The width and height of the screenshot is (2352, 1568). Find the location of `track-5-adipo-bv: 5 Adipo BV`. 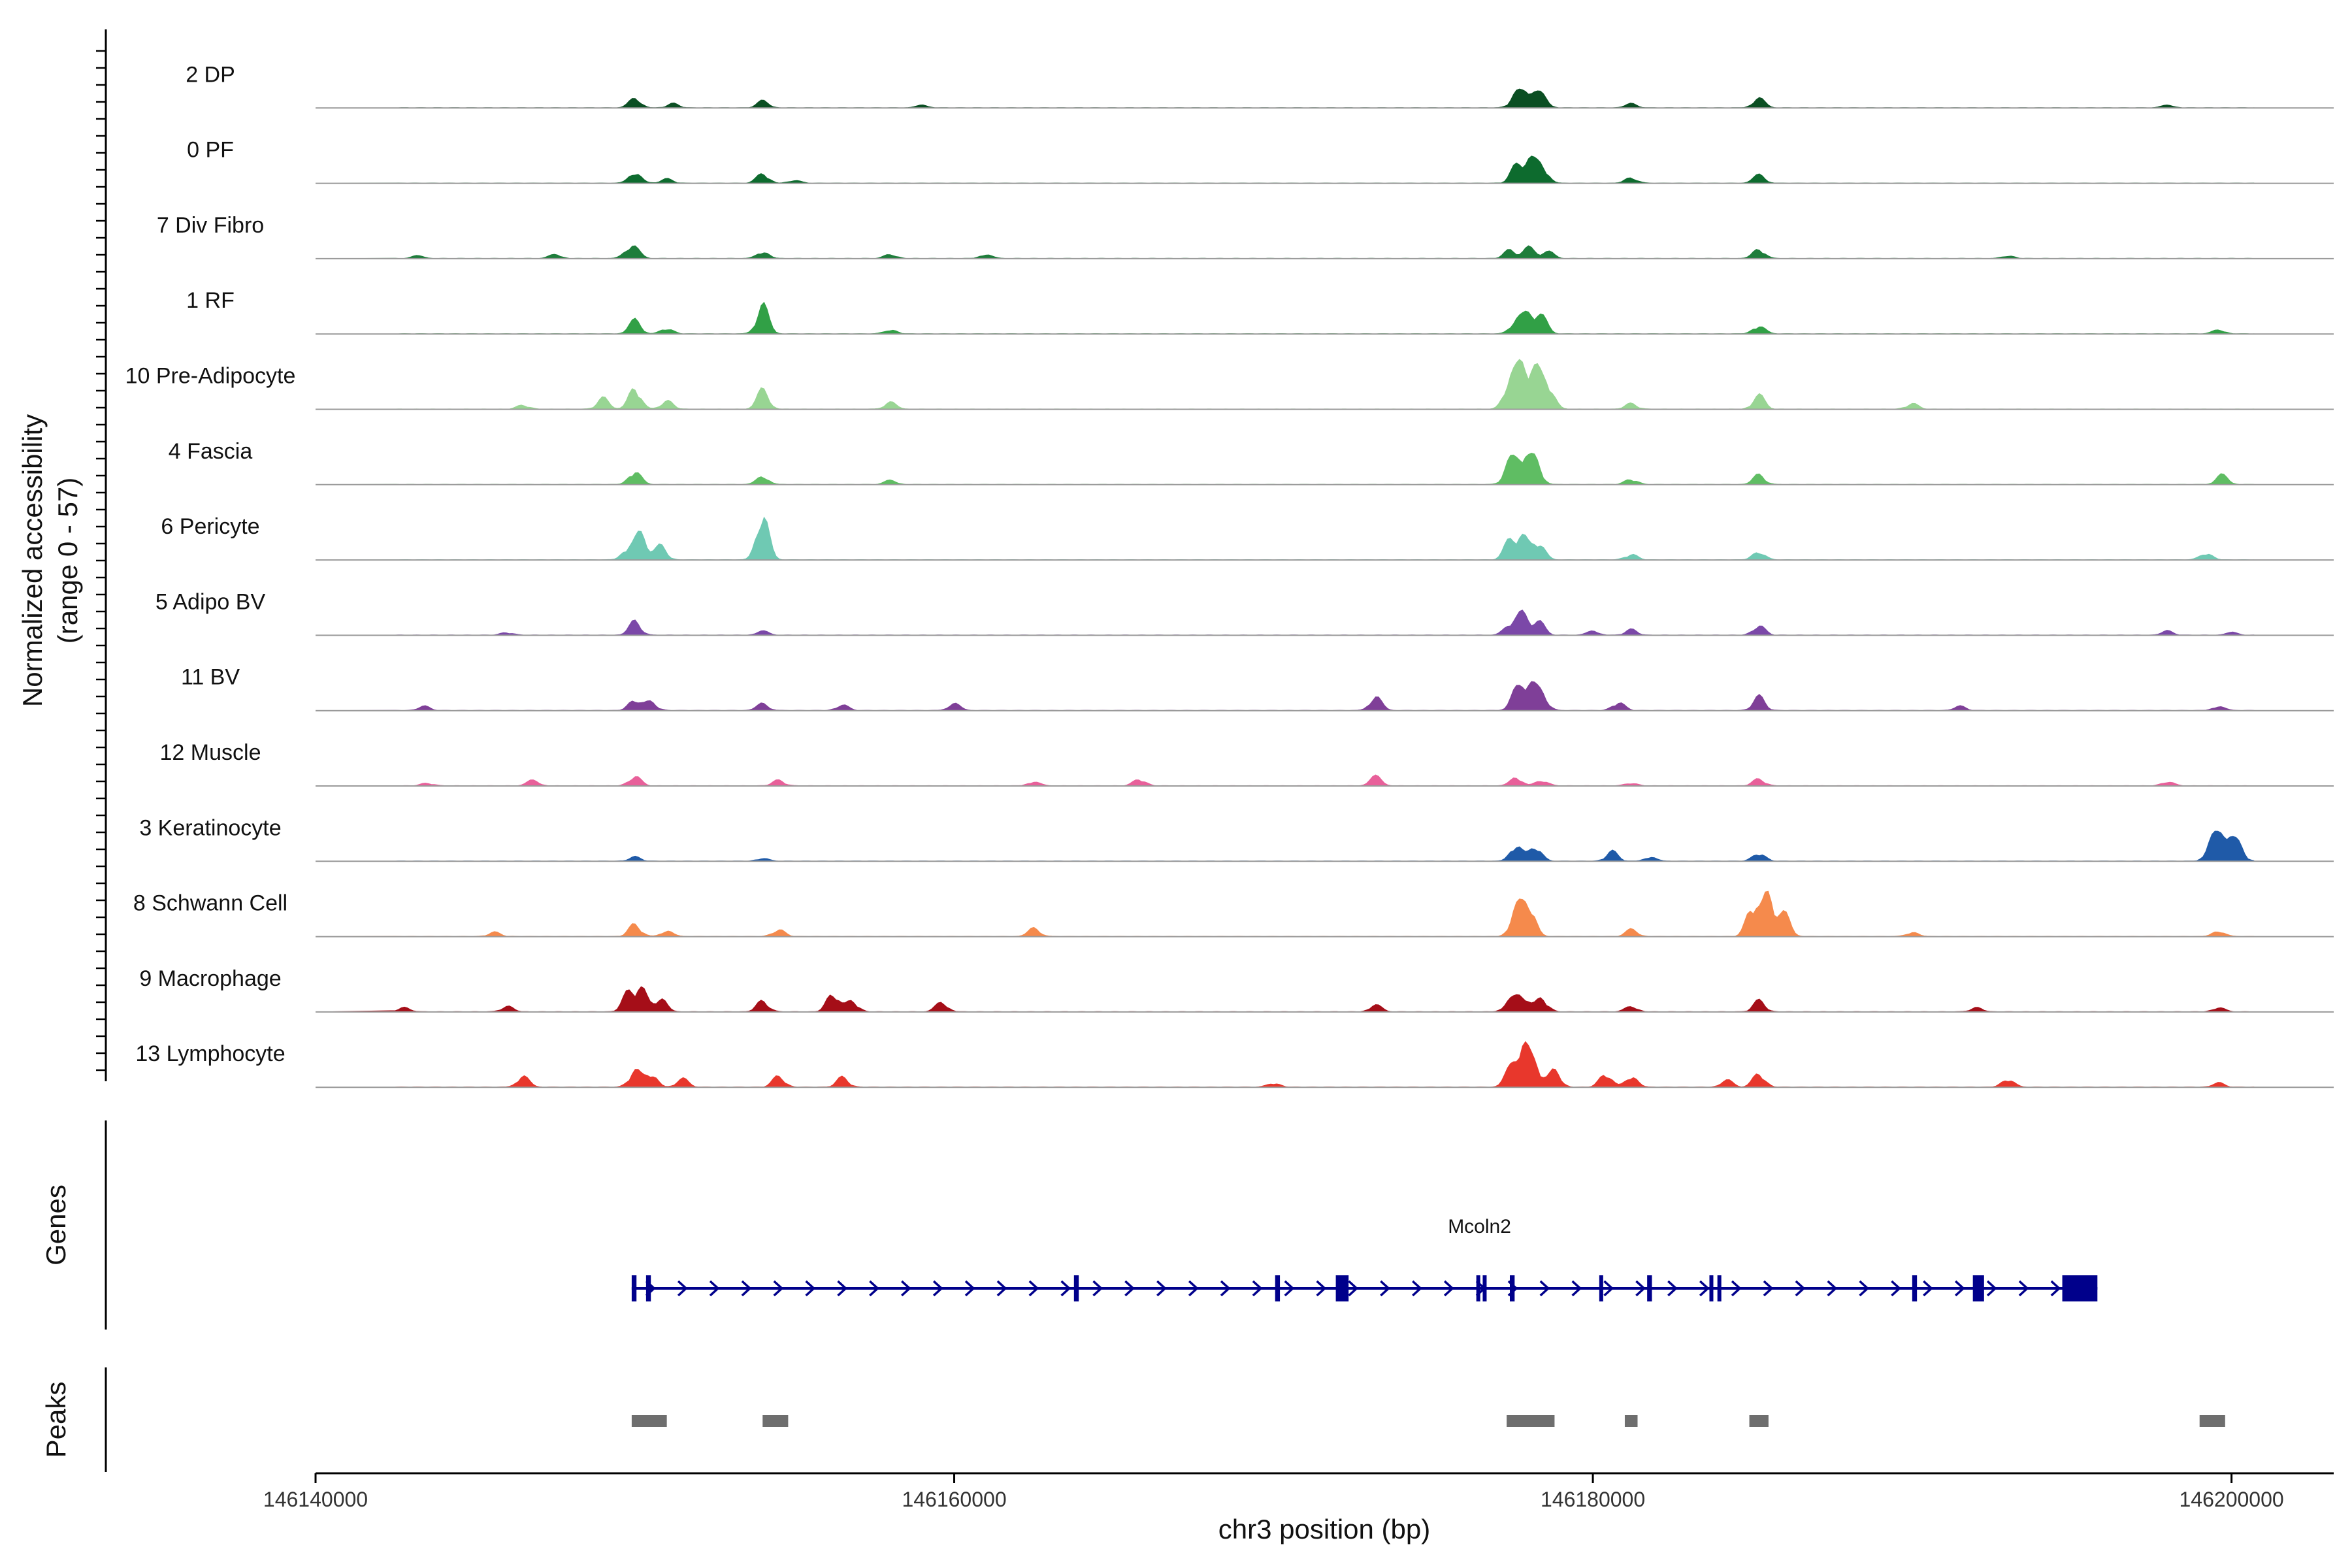

track-5-adipo-bv: 5 Adipo BV is located at coordinates (1244, 612).